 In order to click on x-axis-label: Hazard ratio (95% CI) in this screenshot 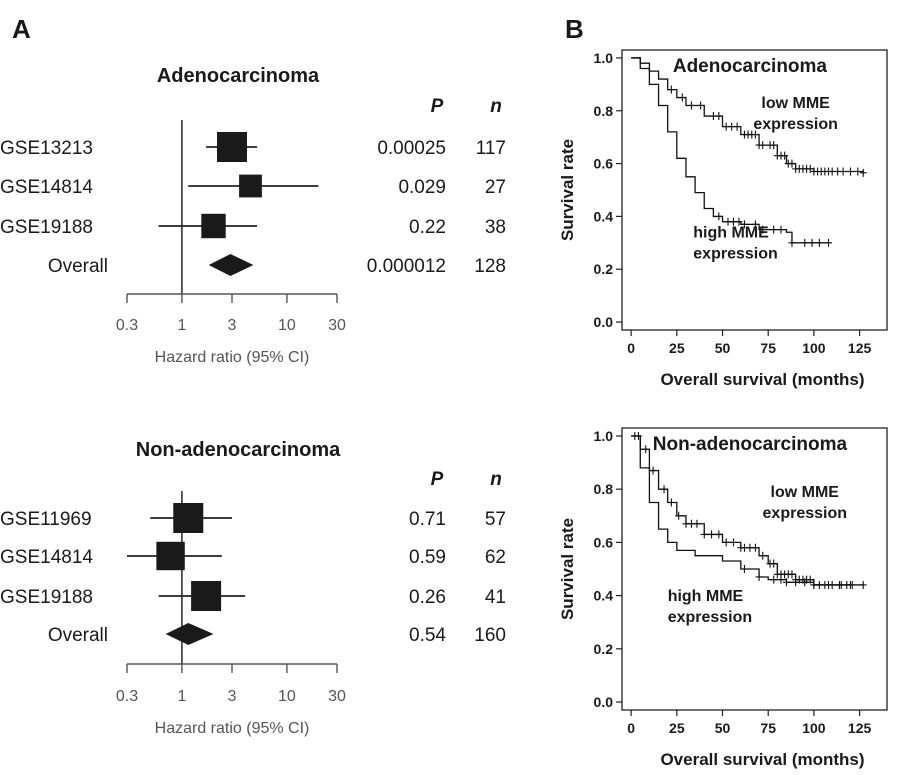, I will do `click(232, 357)`.